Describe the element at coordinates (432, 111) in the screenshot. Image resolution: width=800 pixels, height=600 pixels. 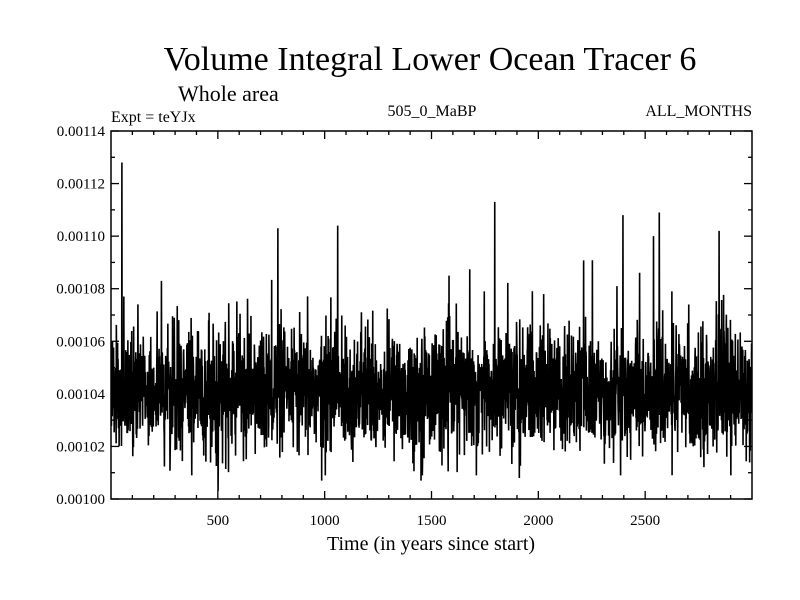
I see `run-label: 505_0_MaBP` at that location.